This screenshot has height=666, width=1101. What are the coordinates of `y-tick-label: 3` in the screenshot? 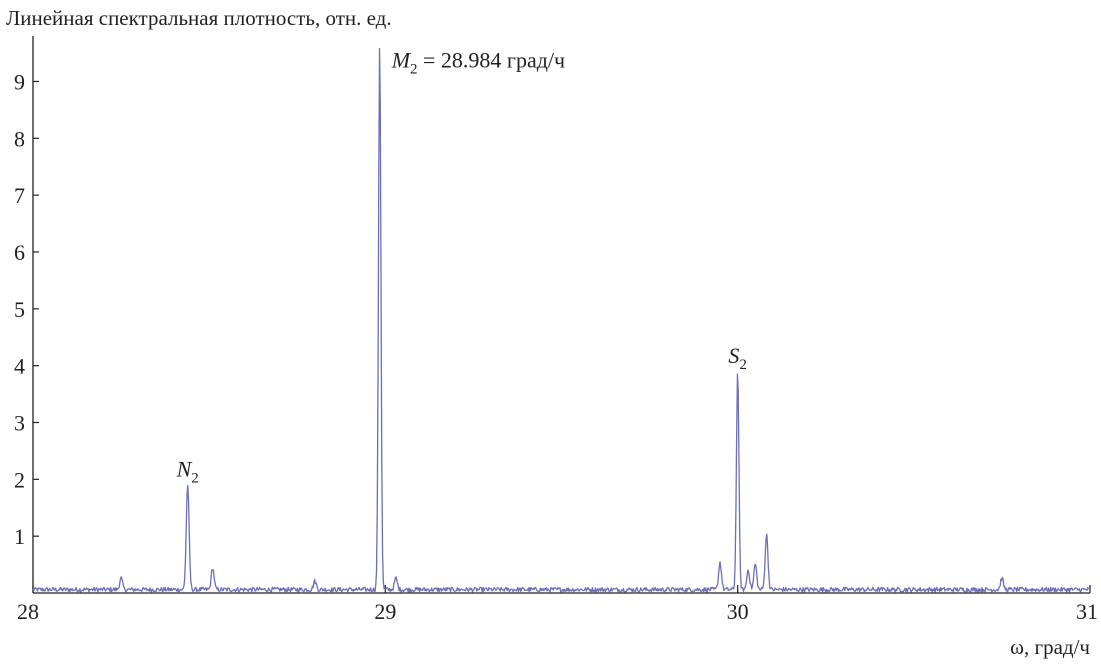 It's located at (19, 422).